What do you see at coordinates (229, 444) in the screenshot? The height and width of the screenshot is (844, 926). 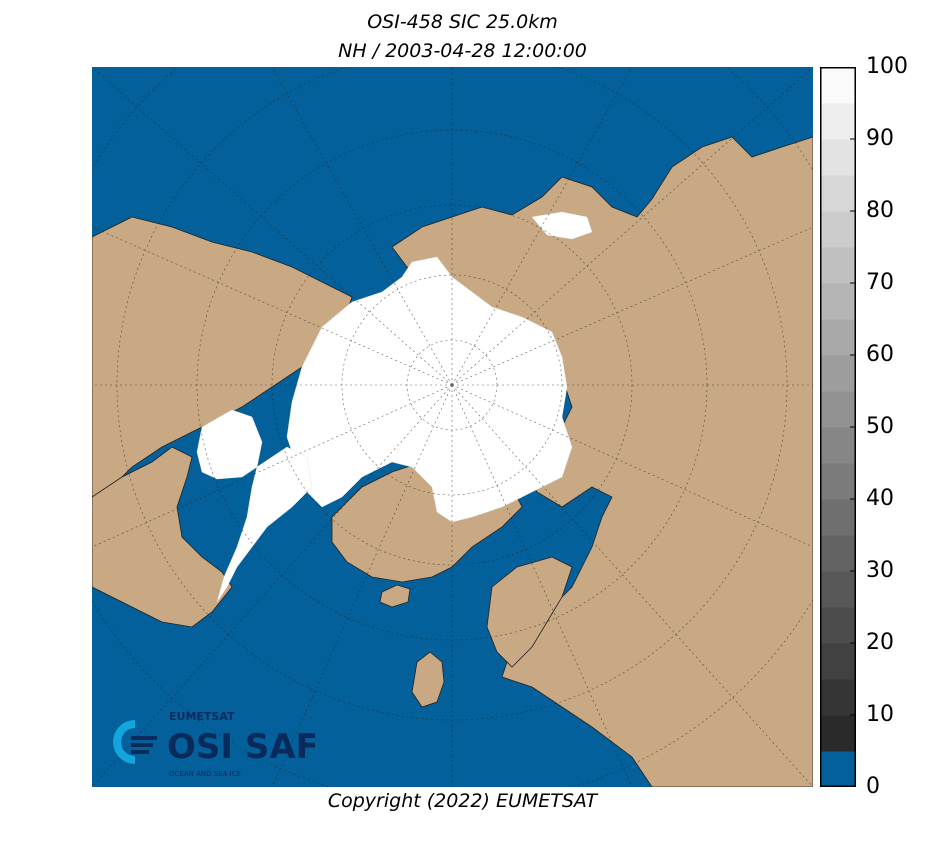 I see `sea-ice-hudson-bay` at bounding box center [229, 444].